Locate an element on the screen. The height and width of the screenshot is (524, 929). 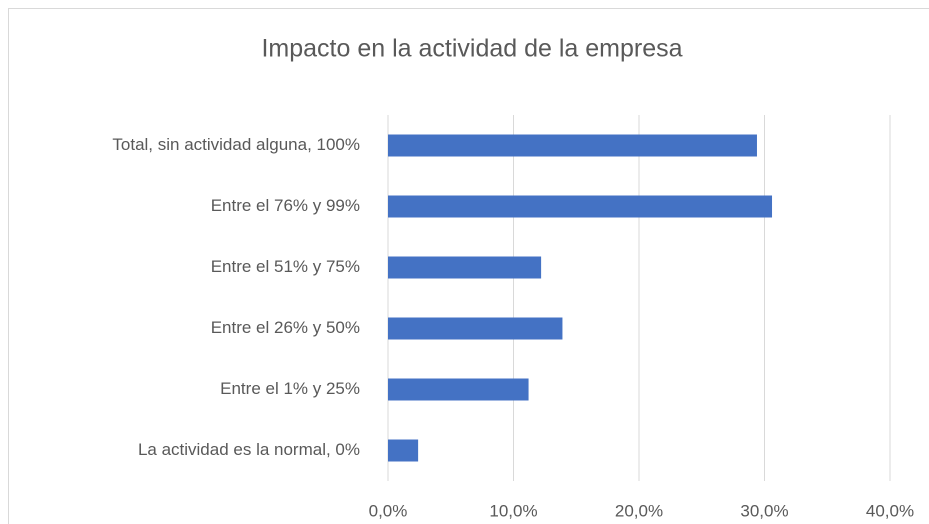
y-tick-label: Total, sin actividad alguna, 100% is located at coordinates (236, 144).